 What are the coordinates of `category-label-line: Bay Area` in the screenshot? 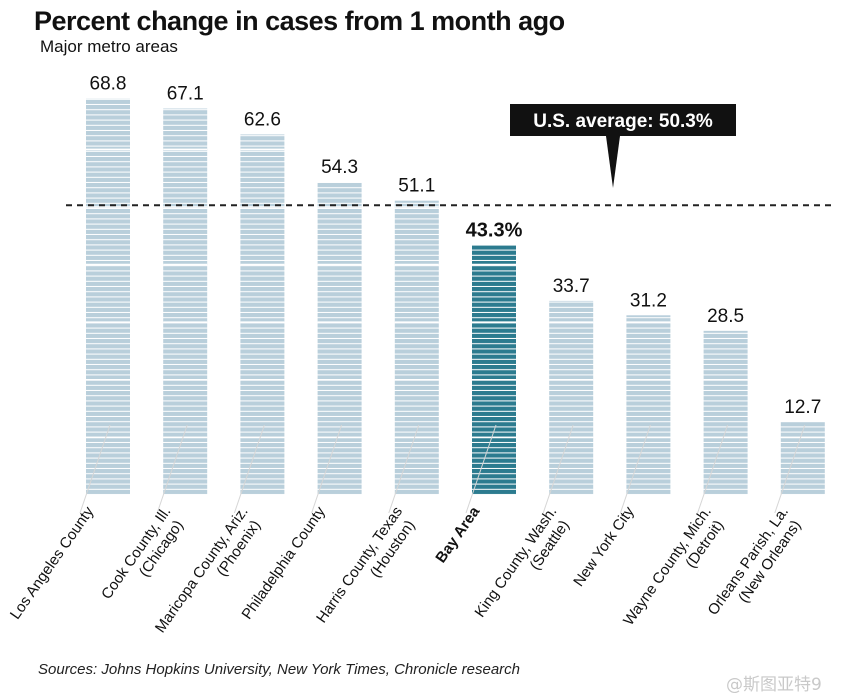 It's located at (457, 534).